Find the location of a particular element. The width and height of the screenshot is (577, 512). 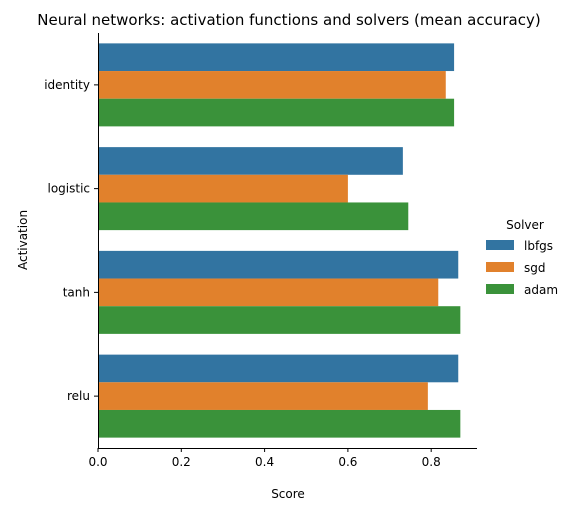

bar-tanh-lbfgs is located at coordinates (278, 264).